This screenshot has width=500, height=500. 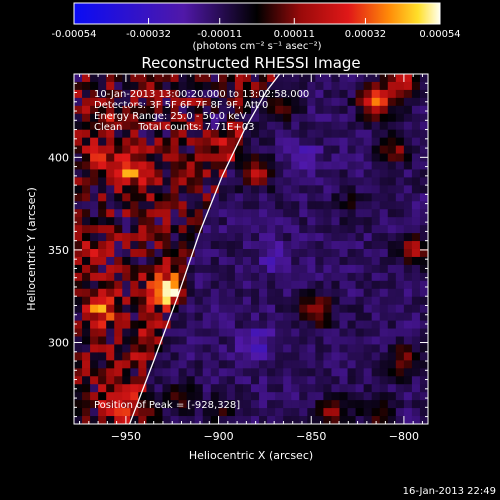 I want to click on colorbar-tick-label: -0.00054, so click(x=74, y=34).